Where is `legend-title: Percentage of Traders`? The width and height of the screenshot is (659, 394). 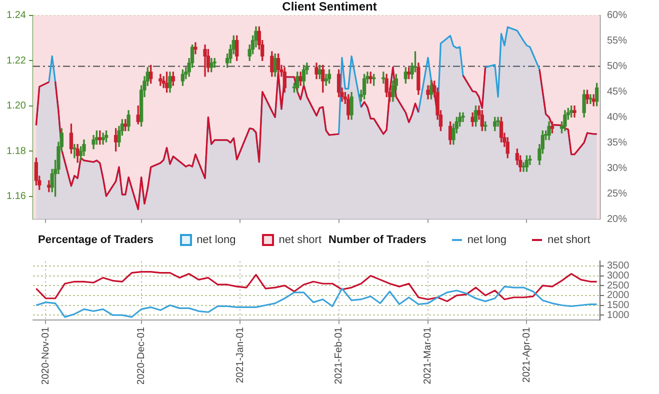
legend-title: Percentage of Traders is located at coordinates (96, 240).